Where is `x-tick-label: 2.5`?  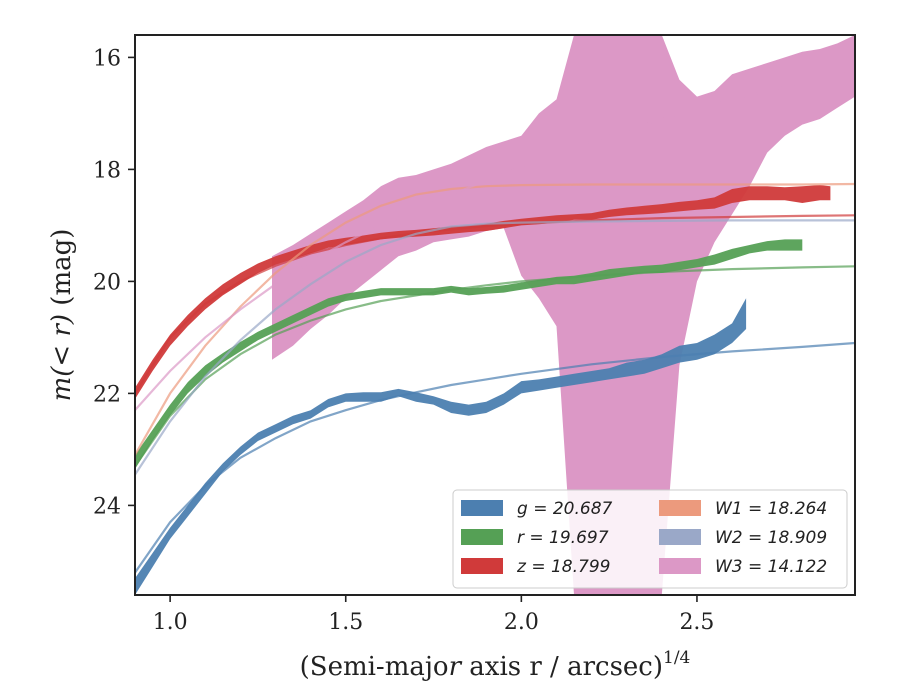 x-tick-label: 2.5 is located at coordinates (696, 622).